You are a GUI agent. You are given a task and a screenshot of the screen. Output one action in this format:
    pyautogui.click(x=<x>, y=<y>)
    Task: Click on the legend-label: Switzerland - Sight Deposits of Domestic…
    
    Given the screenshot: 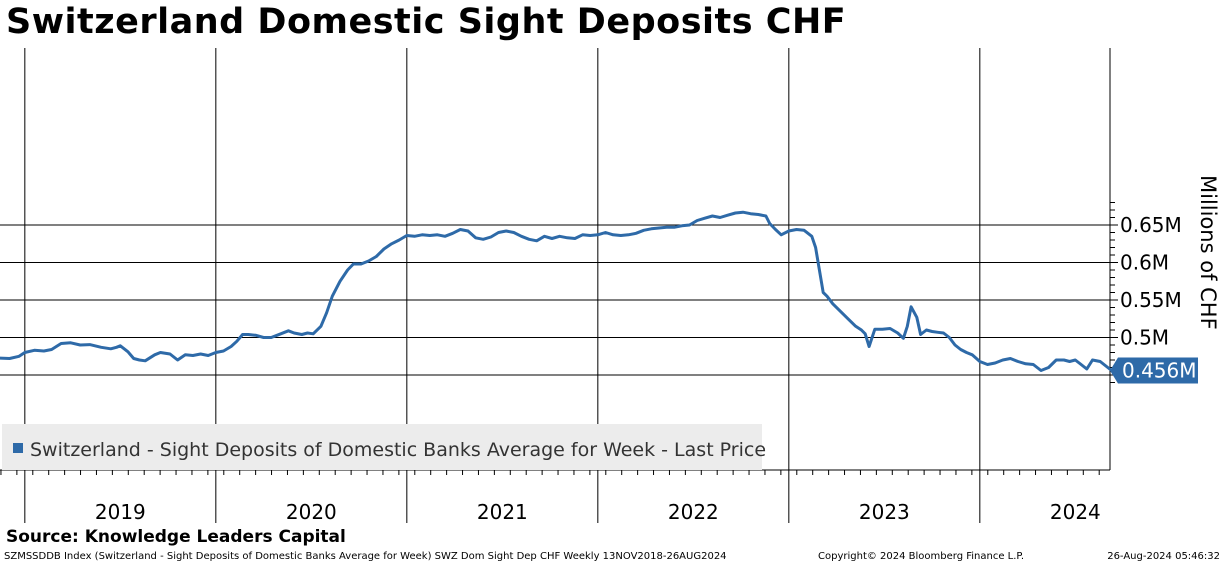 What is the action you would take?
    pyautogui.click(x=398, y=450)
    